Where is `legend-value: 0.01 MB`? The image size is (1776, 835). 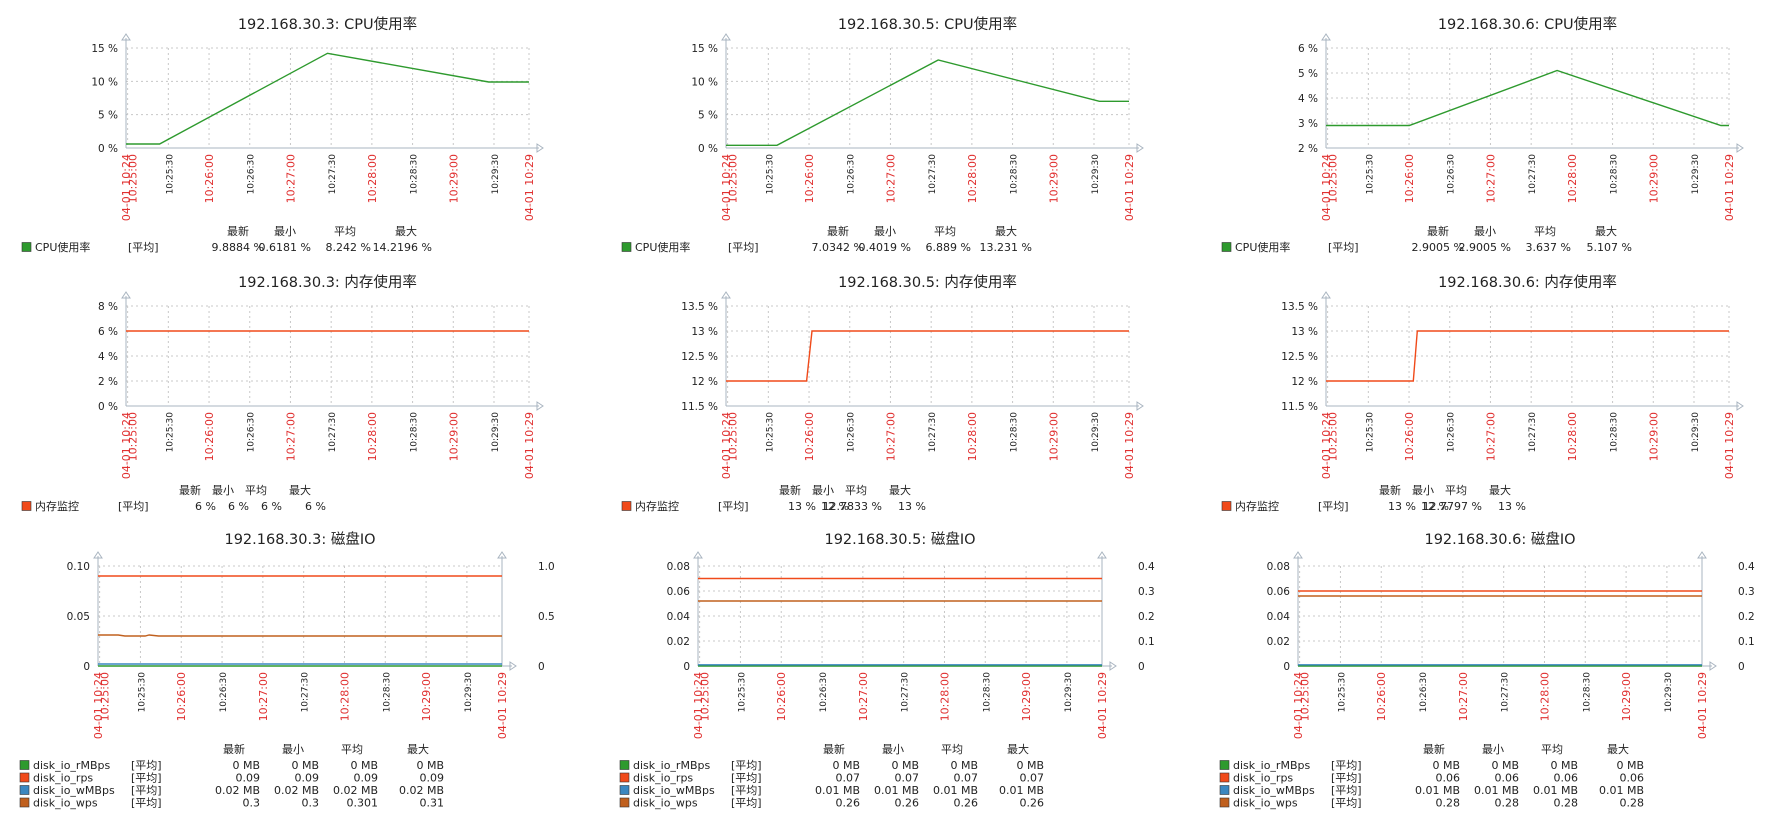 legend-value: 0.01 MB is located at coordinates (1555, 790).